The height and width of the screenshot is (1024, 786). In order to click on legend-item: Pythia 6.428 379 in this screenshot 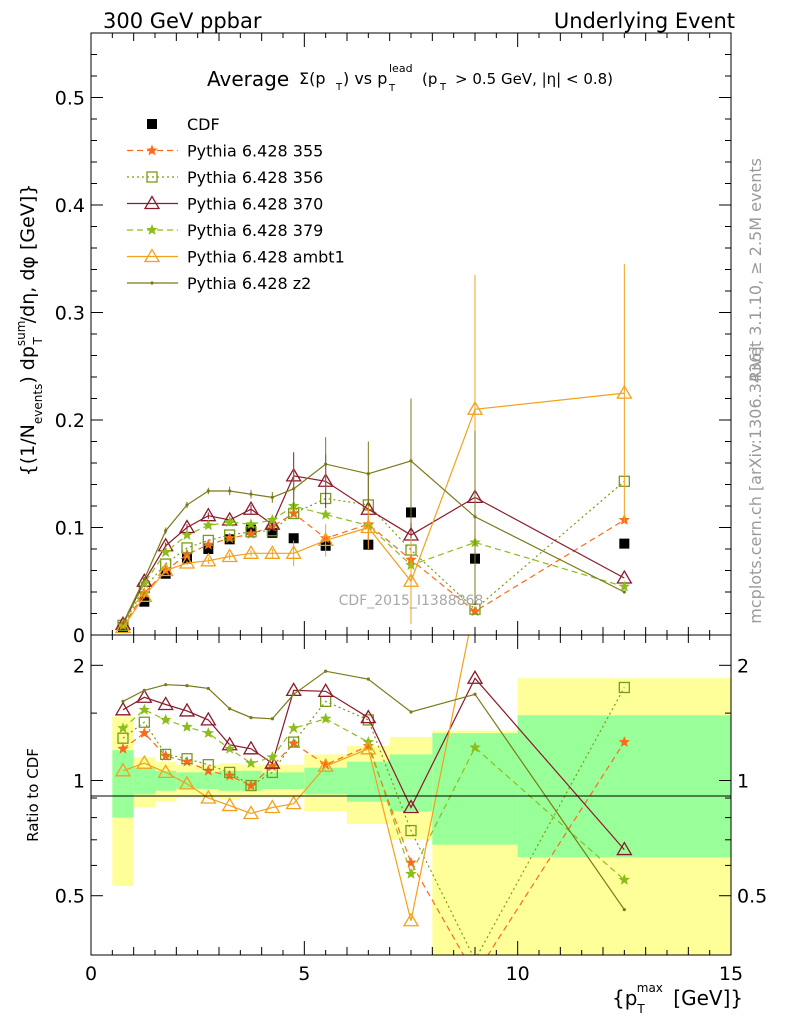, I will do `click(225, 230)`.